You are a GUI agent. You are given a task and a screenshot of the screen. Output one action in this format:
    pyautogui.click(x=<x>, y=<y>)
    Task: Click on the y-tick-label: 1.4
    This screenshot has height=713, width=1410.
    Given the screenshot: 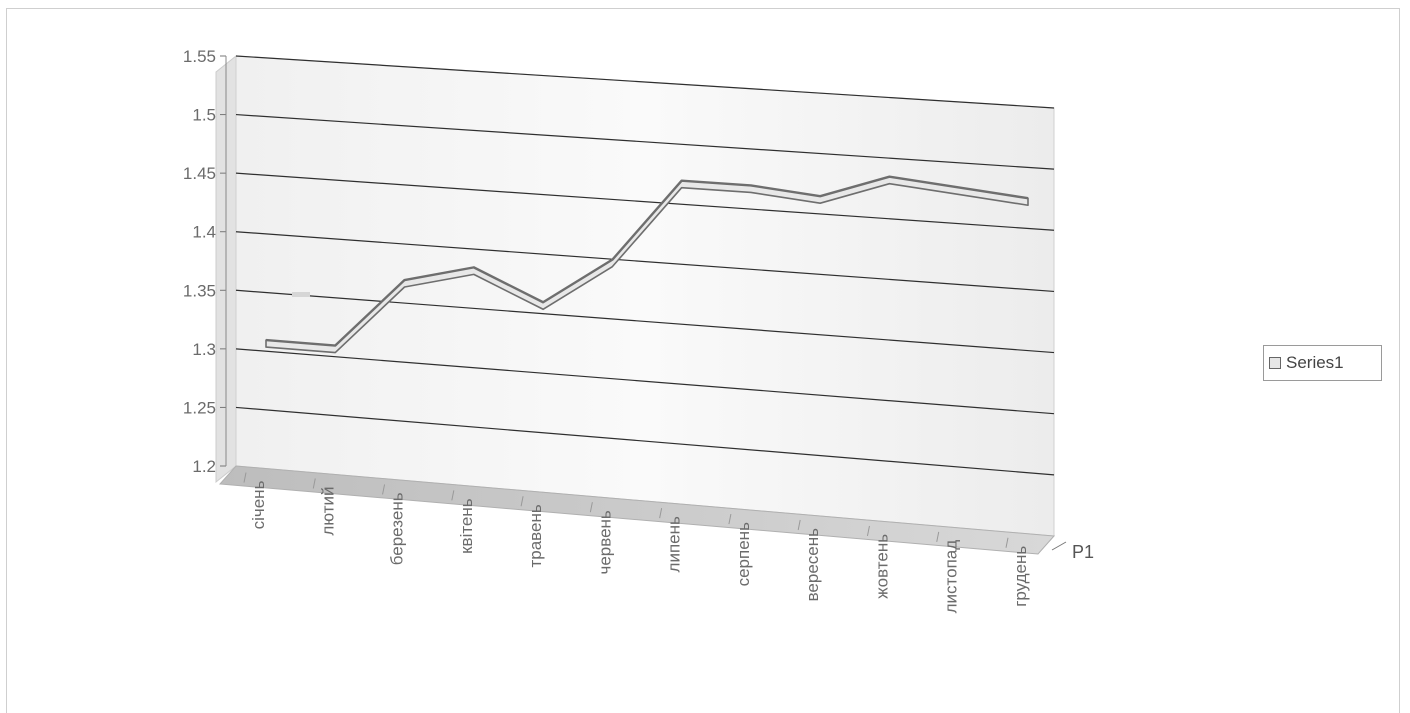 What is the action you would take?
    pyautogui.click(x=204, y=232)
    